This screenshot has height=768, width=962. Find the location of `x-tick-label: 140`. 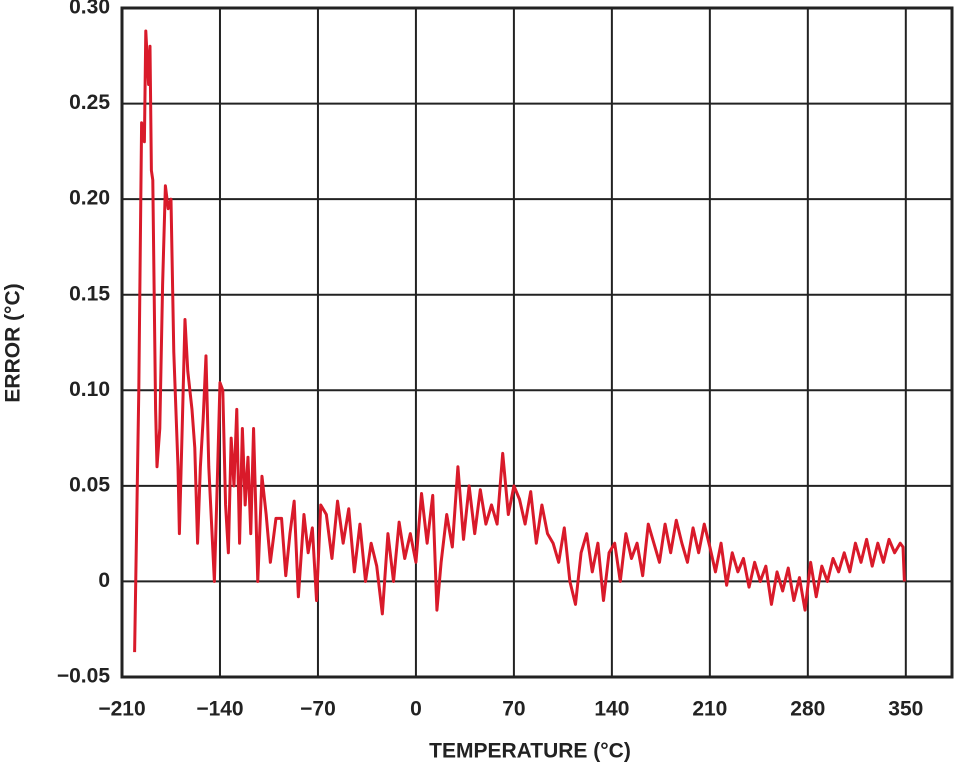

x-tick-label: 140 is located at coordinates (611, 709).